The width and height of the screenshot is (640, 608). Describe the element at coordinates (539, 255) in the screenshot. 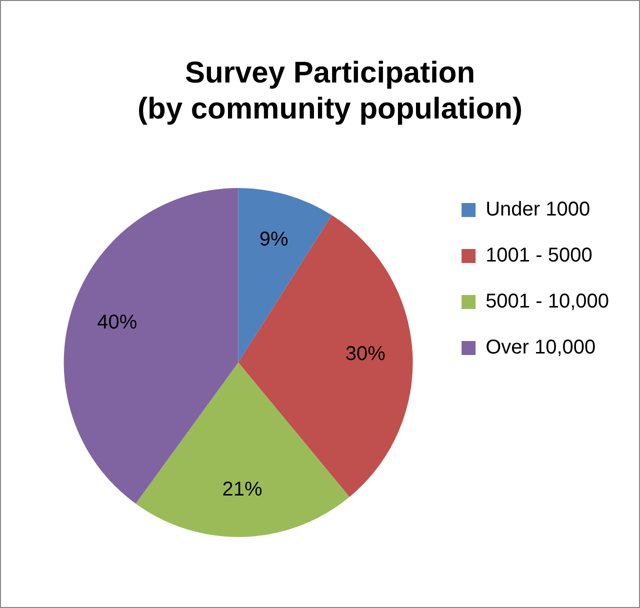

I see `legend-label: 1001 - 5000` at that location.